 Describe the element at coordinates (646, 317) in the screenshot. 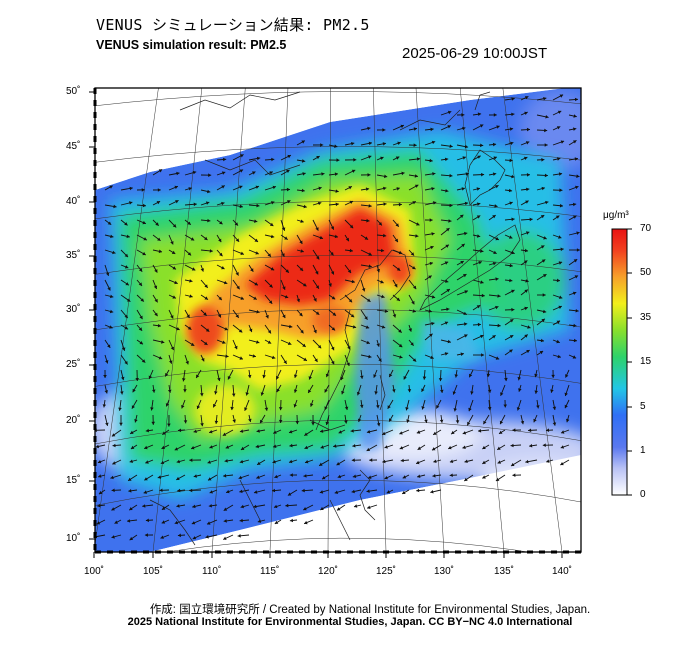

I see `colorbar-tick-label: 35` at that location.